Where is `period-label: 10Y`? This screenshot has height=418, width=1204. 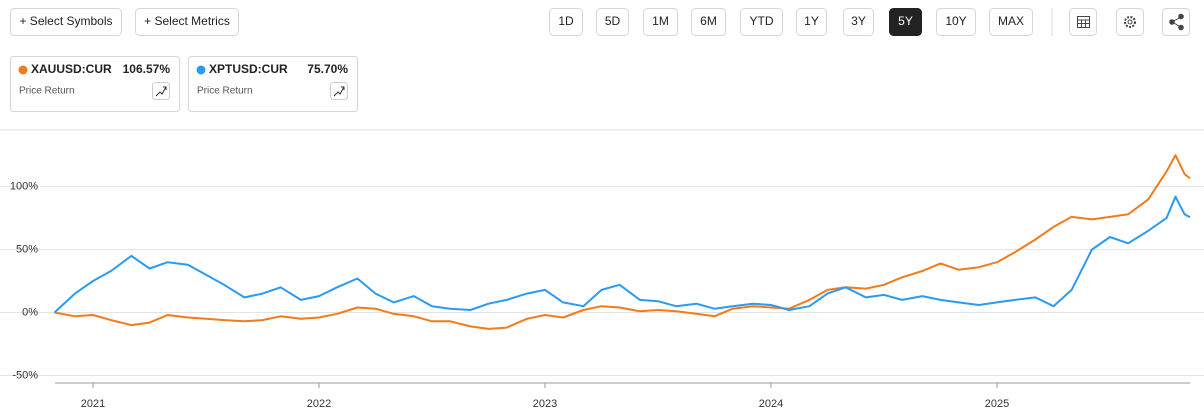
period-label: 10Y is located at coordinates (955, 21).